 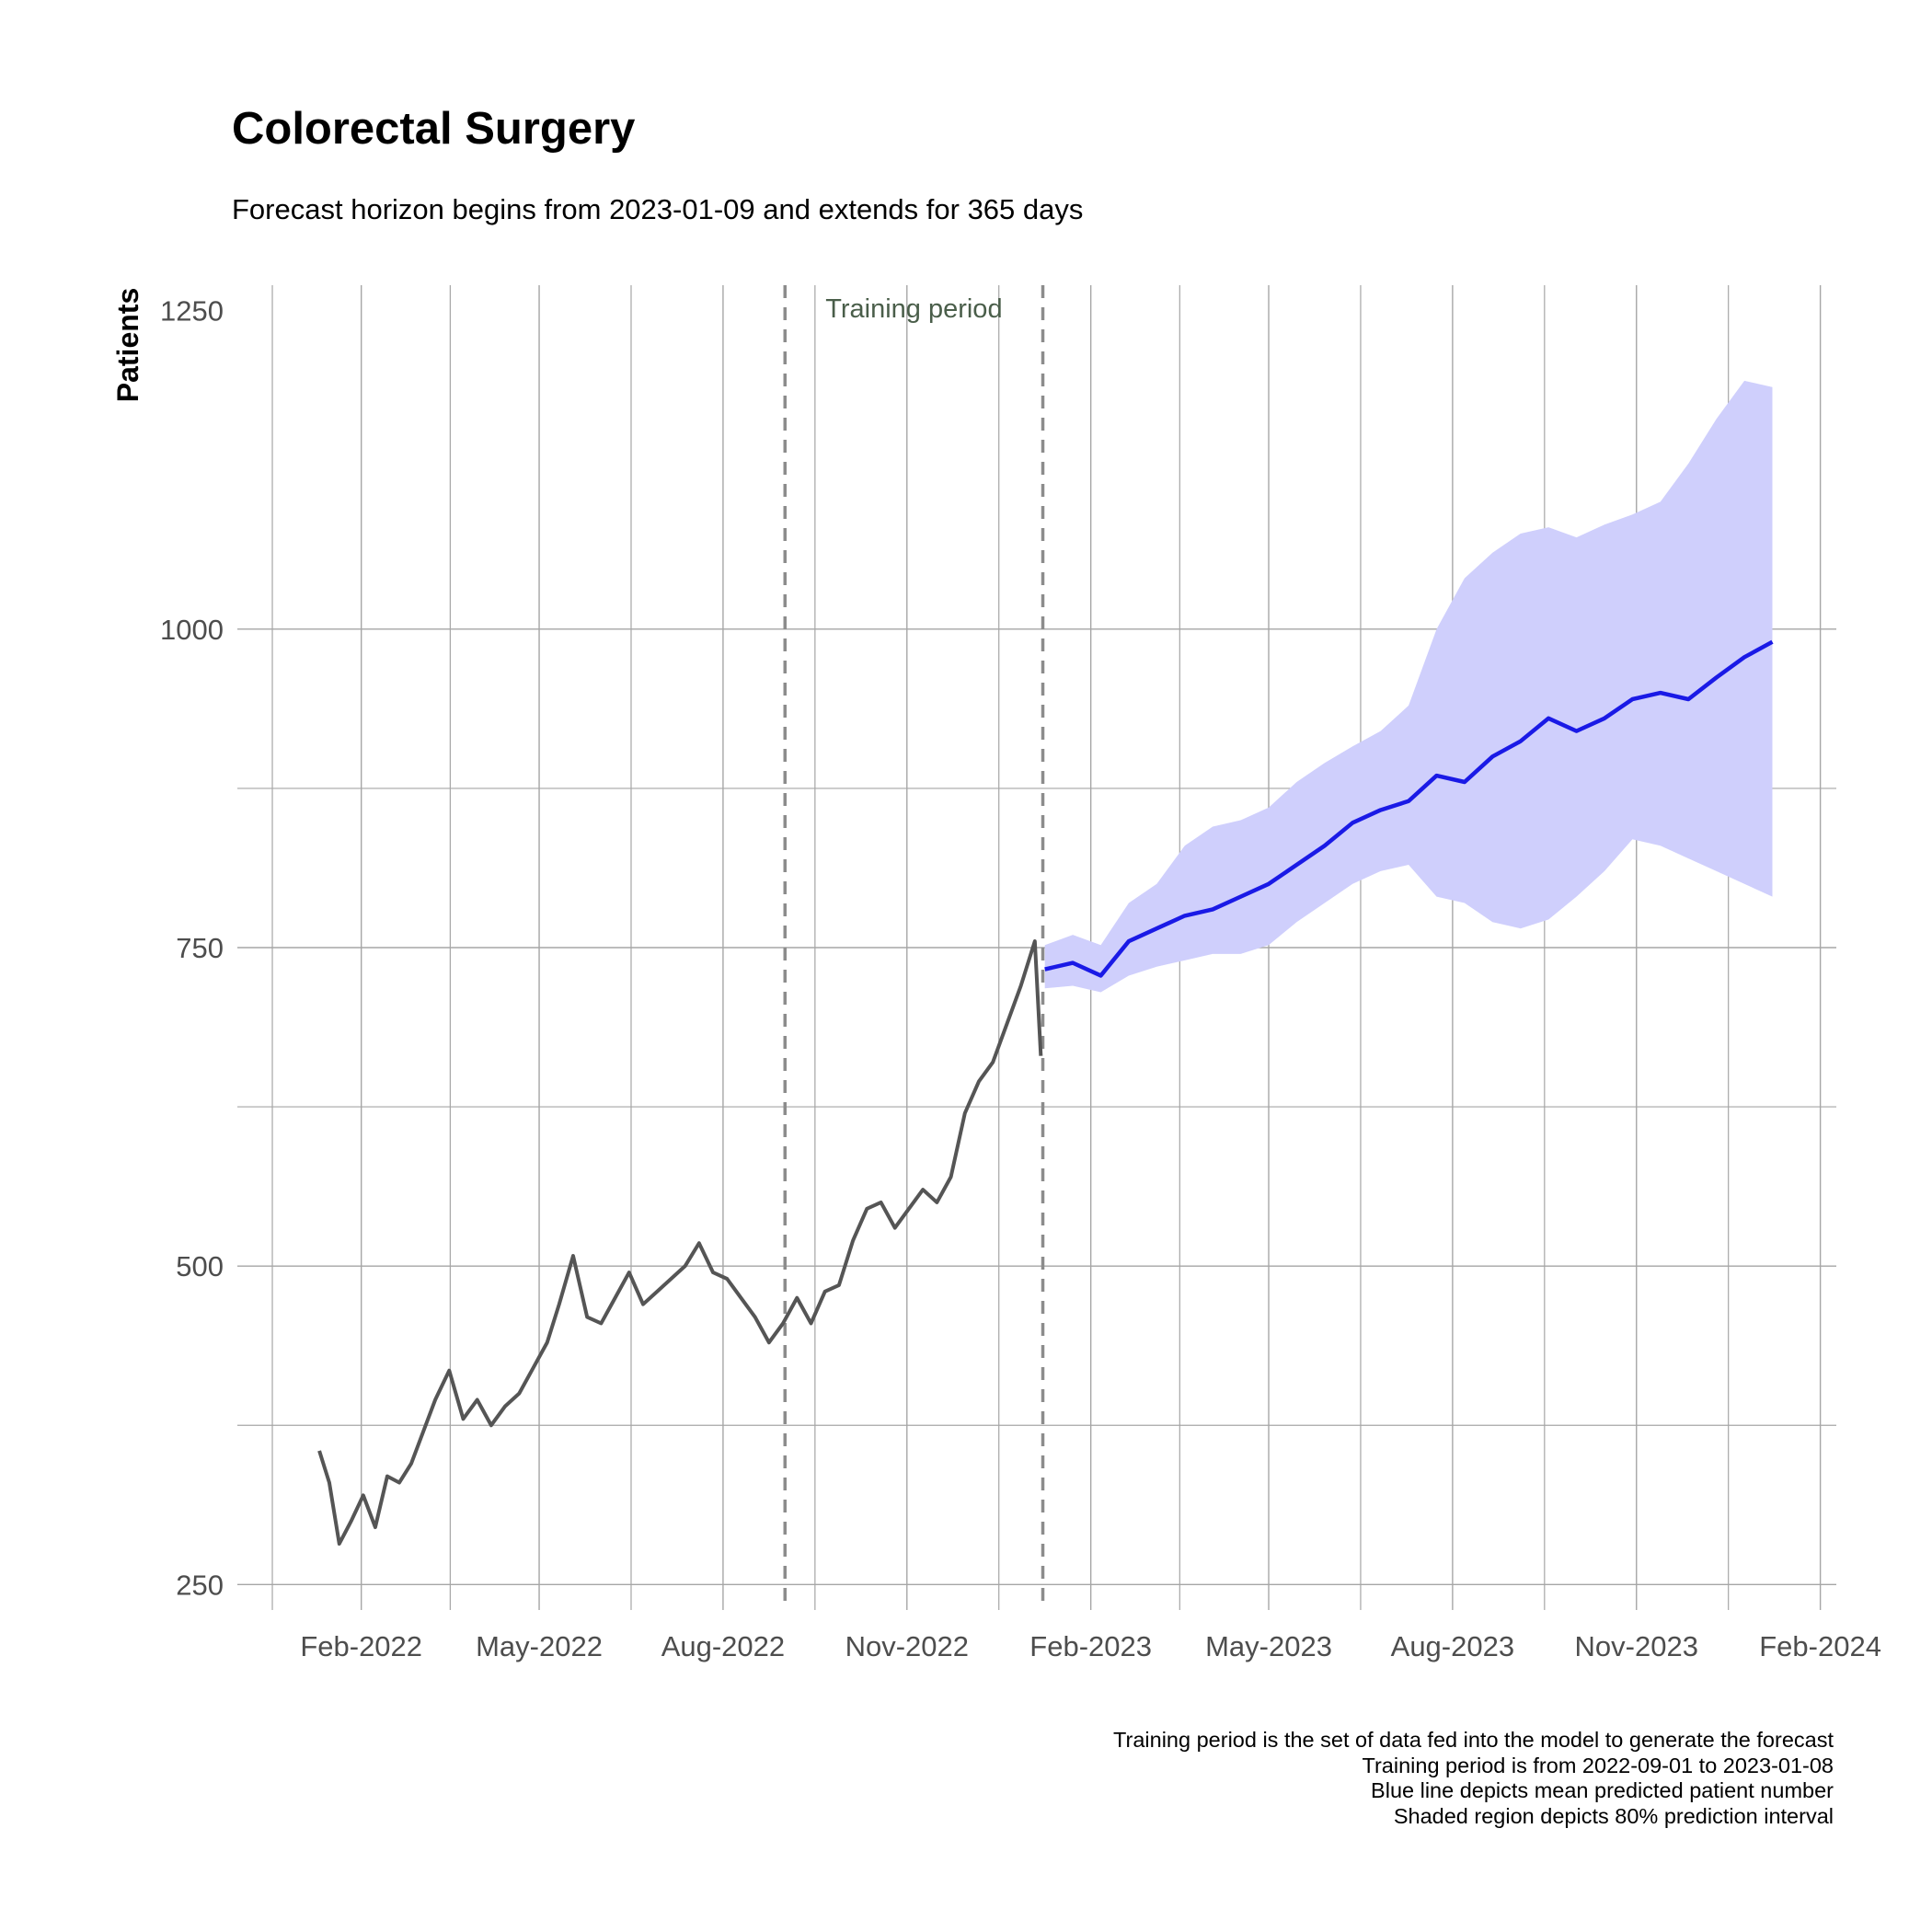 What do you see at coordinates (913, 309) in the screenshot?
I see `training-period-label: Training period` at bounding box center [913, 309].